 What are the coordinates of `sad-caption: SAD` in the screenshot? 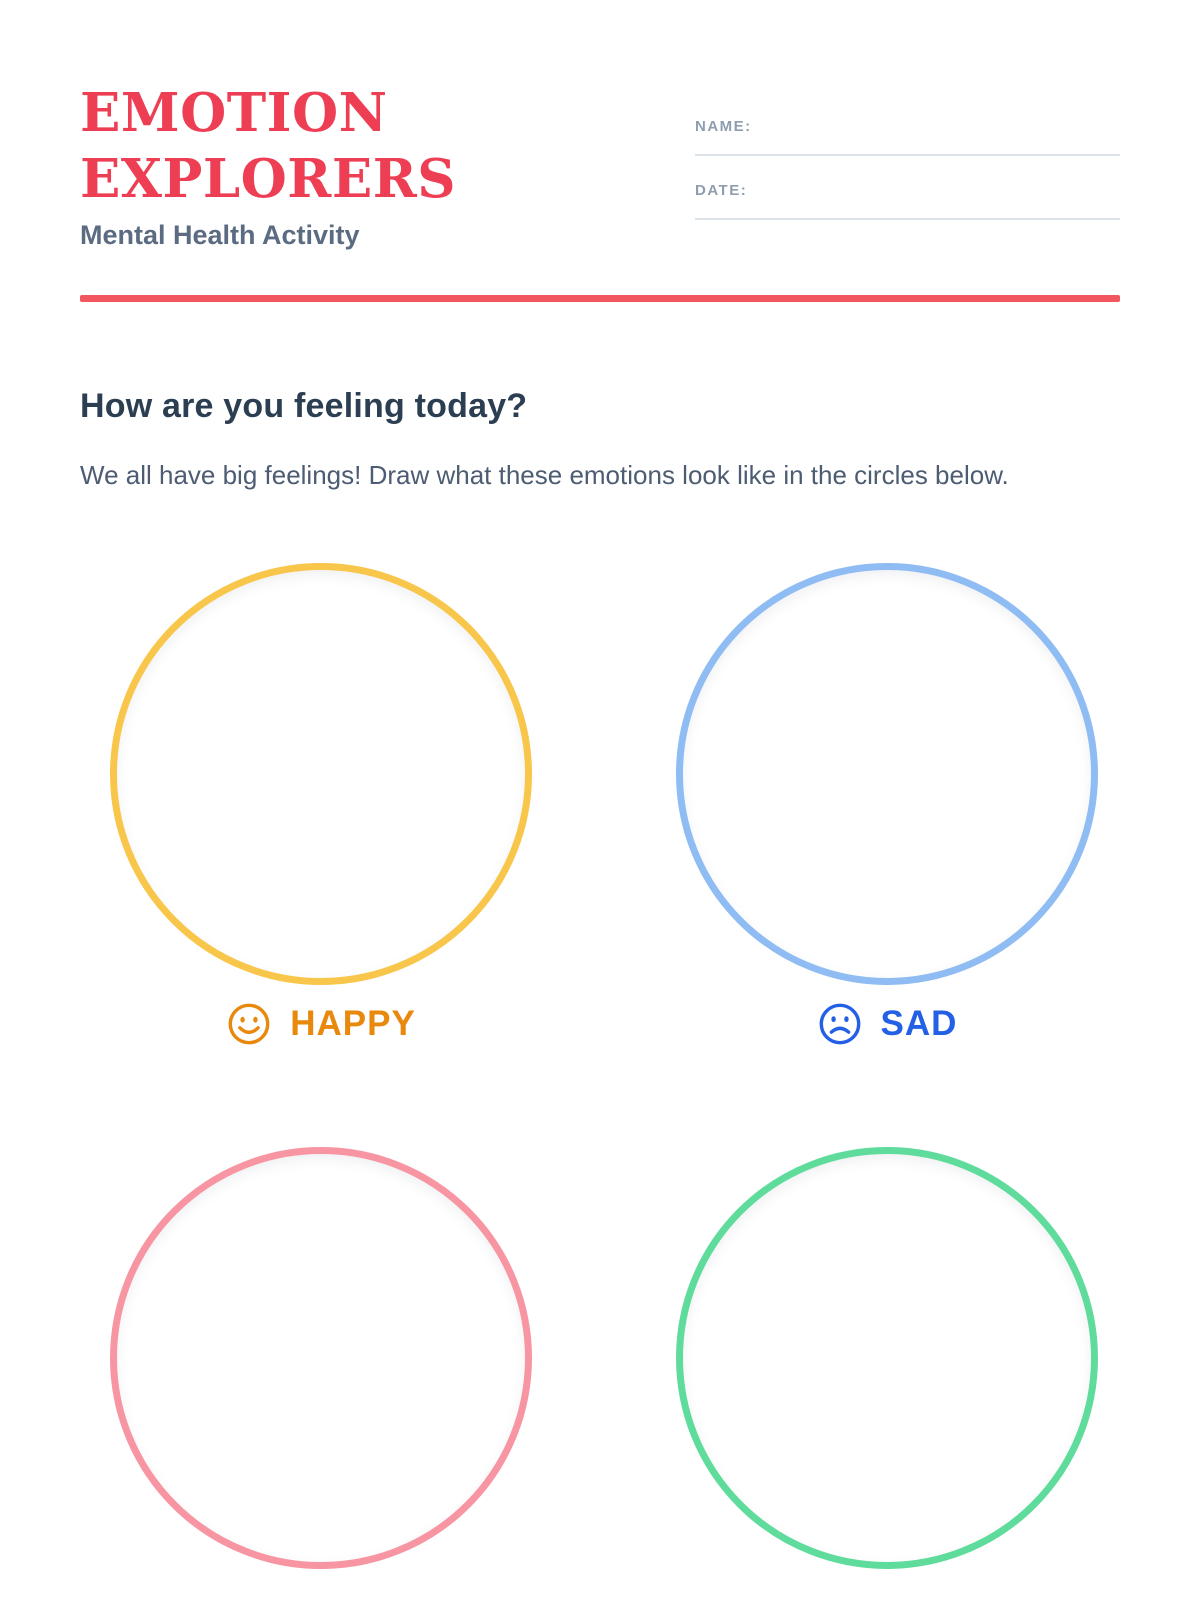 It's located at (887, 1024).